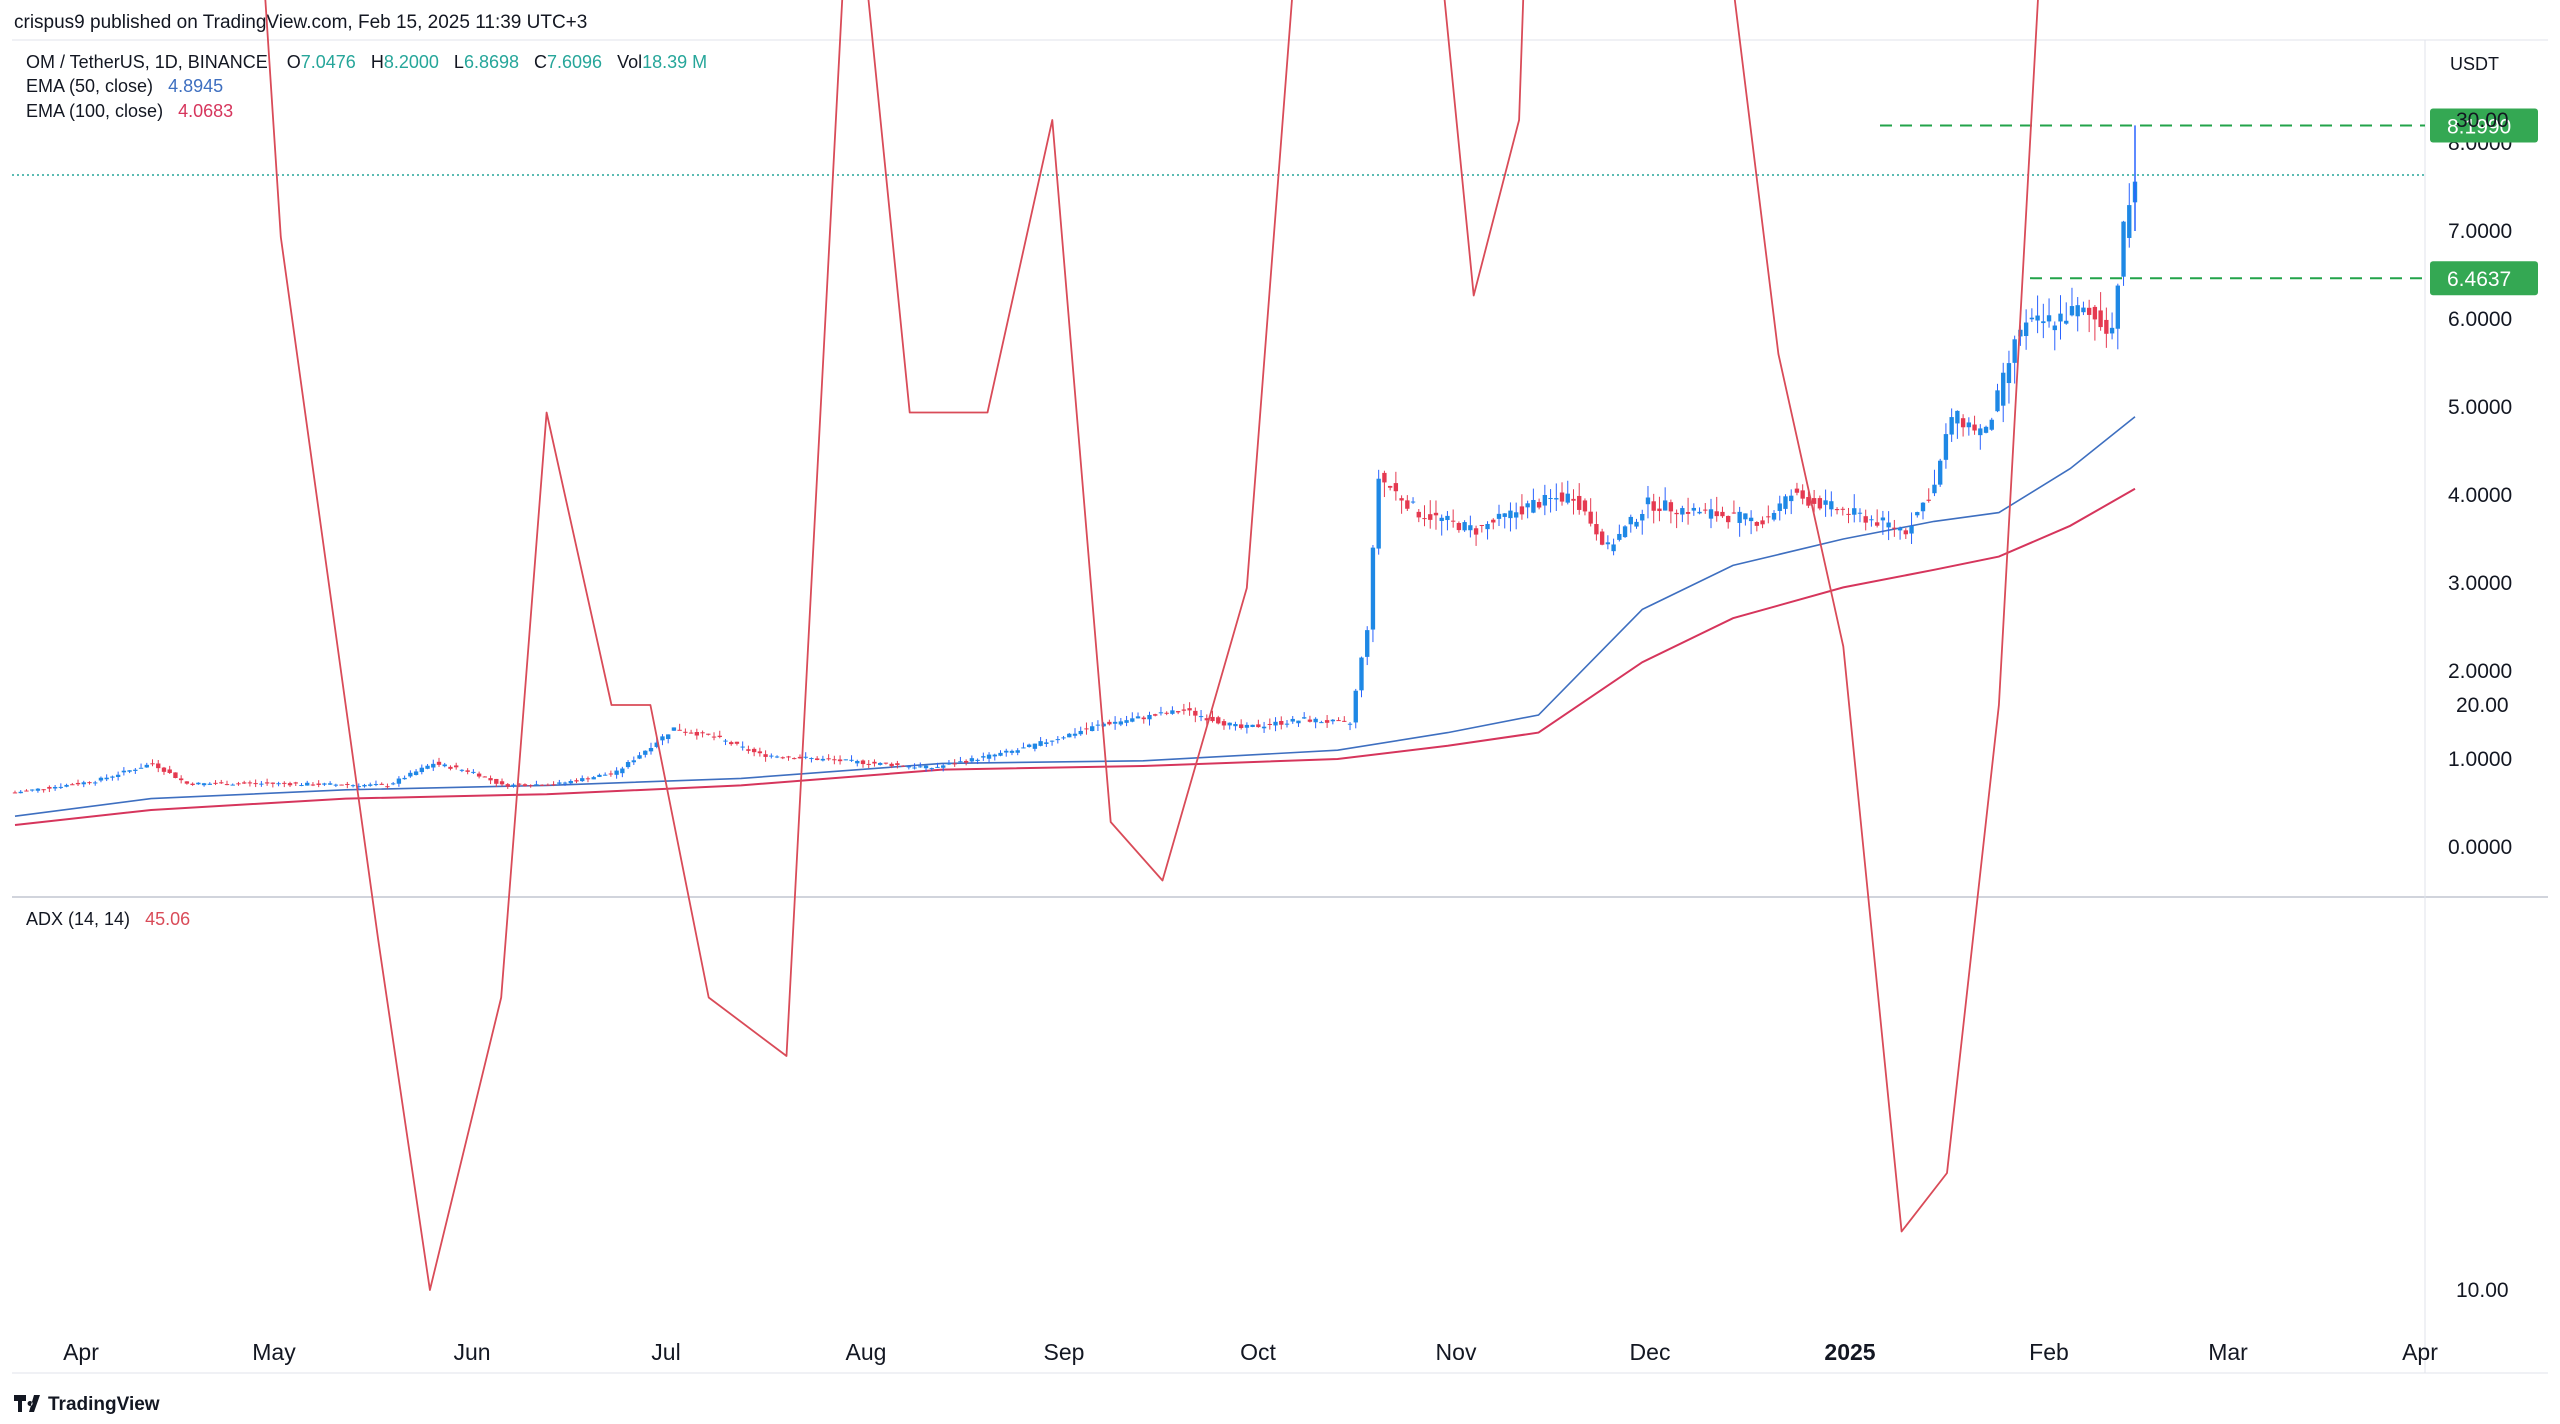 The width and height of the screenshot is (2560, 1424). Describe the element at coordinates (377, 62) in the screenshot. I see `legend-high-key: H` at that location.